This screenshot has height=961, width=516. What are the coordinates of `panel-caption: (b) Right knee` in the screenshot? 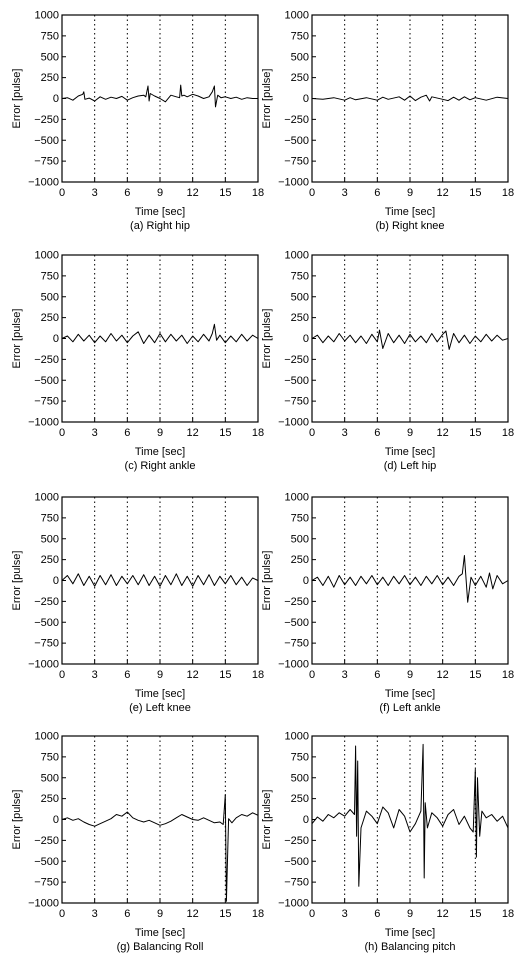 It's located at (409, 226).